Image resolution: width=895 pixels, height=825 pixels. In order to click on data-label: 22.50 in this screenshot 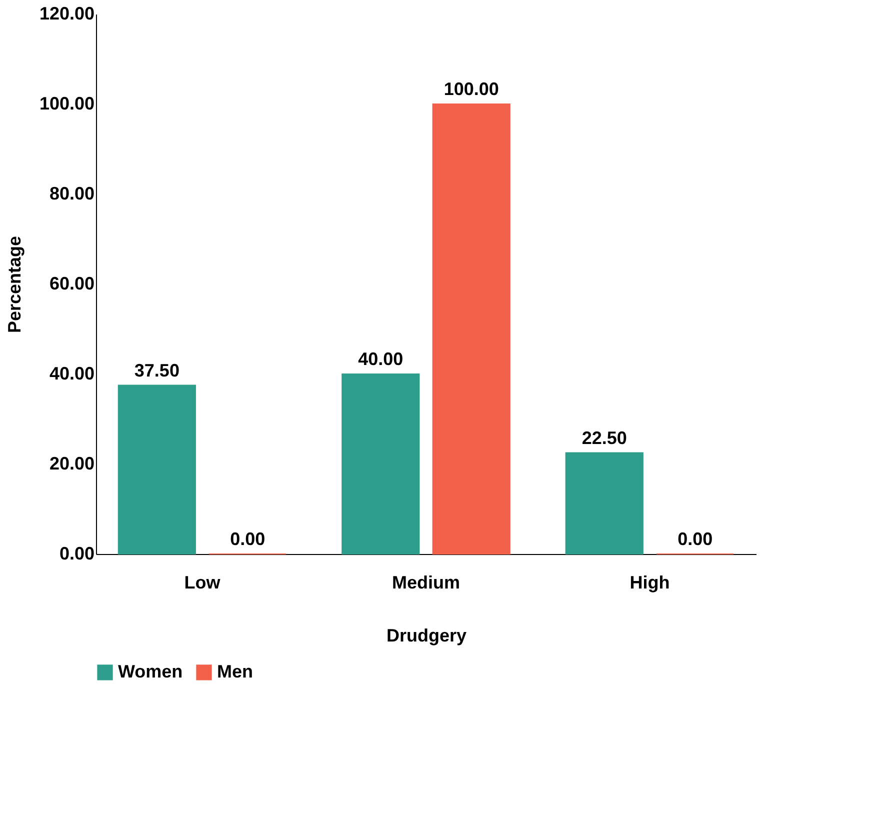, I will do `click(604, 438)`.